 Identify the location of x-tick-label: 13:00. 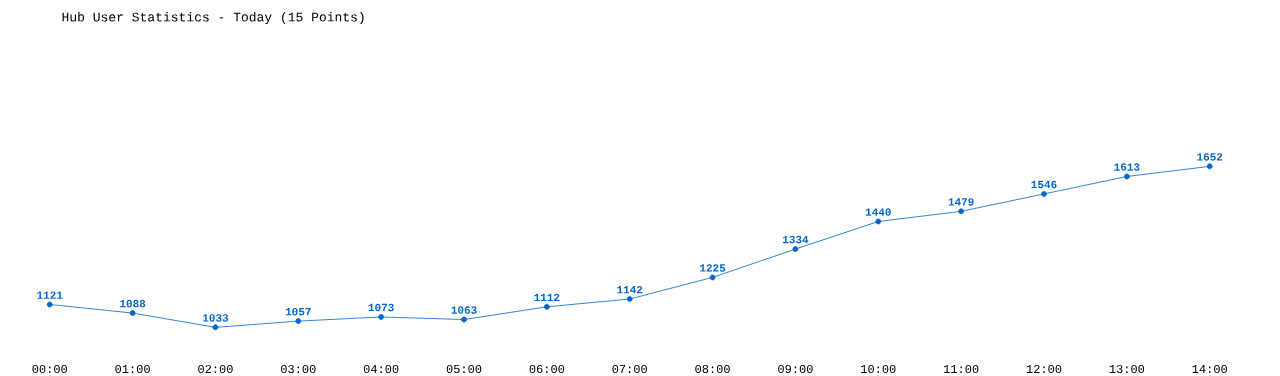
(1127, 368).